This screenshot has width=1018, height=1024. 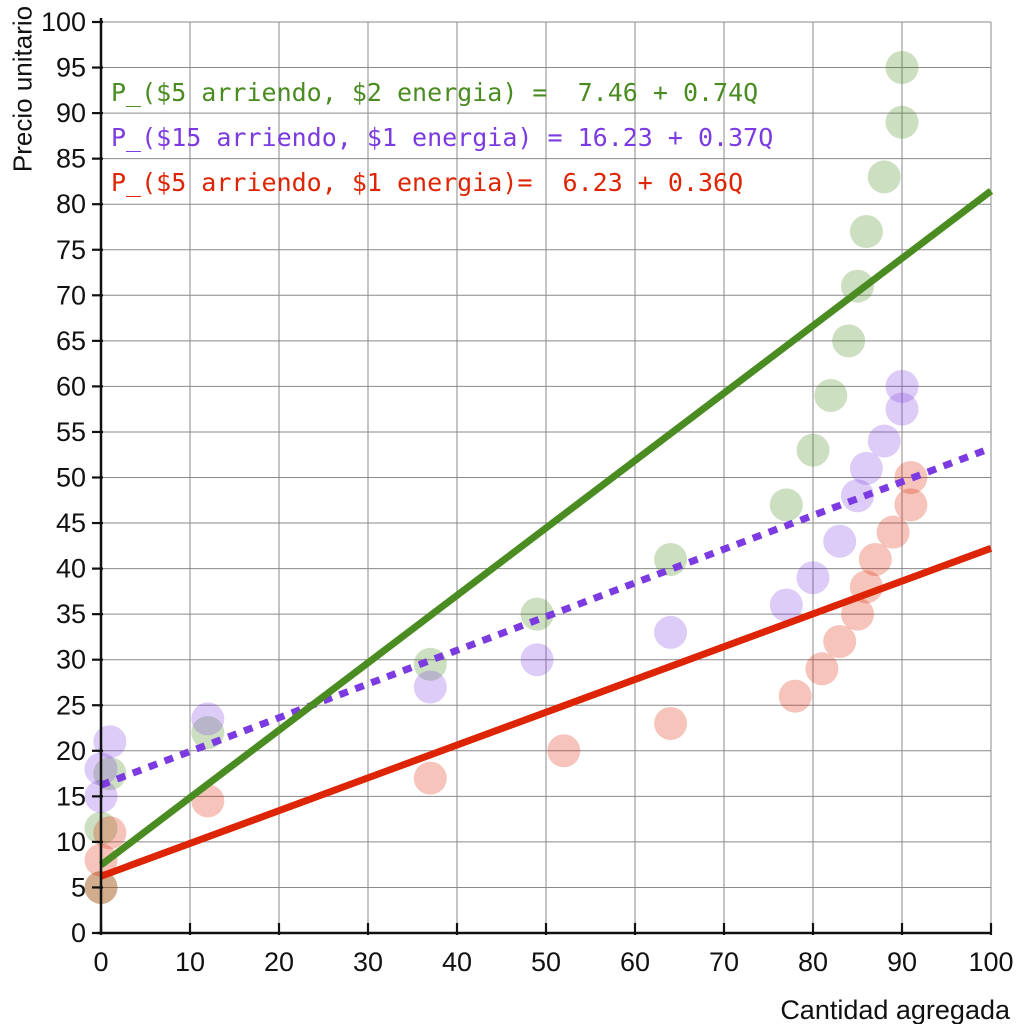 What do you see at coordinates (71, 842) in the screenshot?
I see `y-axis-tick-label: 10` at bounding box center [71, 842].